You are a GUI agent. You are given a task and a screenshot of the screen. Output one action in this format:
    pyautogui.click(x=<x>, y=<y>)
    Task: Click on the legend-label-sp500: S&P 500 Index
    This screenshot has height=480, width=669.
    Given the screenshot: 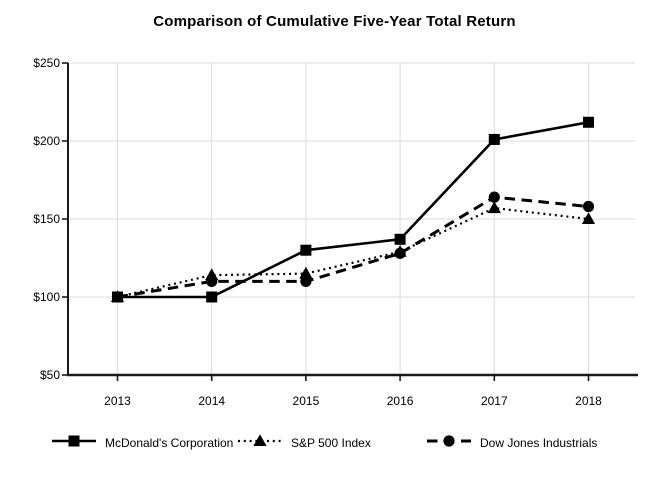 What is the action you would take?
    pyautogui.click(x=331, y=443)
    